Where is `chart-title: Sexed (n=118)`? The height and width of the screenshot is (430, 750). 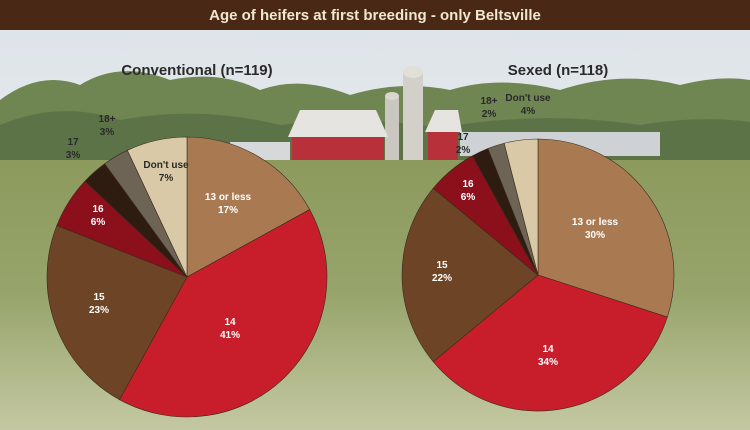 chart-title: Sexed (n=118) is located at coordinates (558, 70).